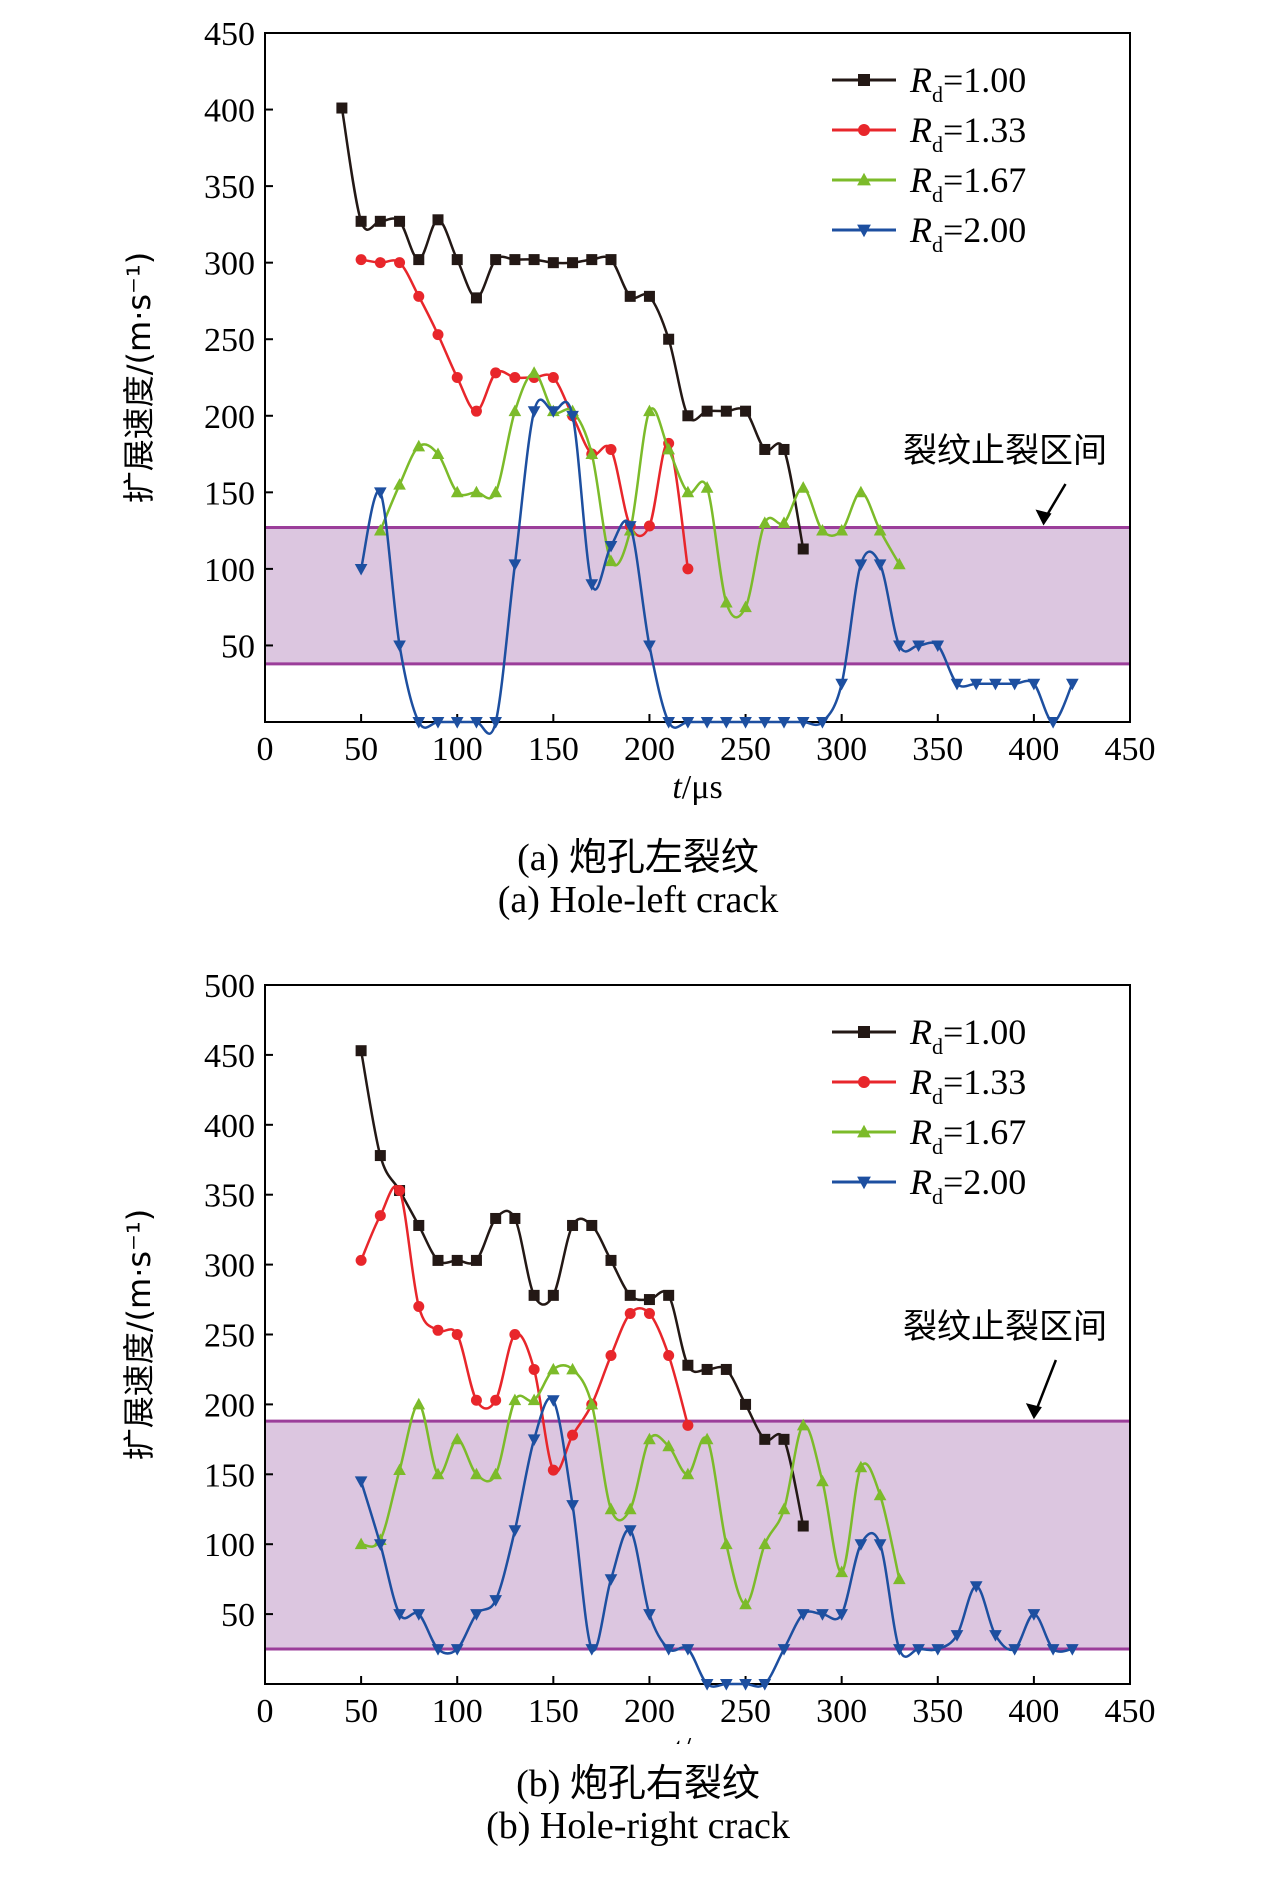  What do you see at coordinates (967, 1035) in the screenshot?
I see `chart-b-legend-1-label: Rd=1.00` at bounding box center [967, 1035].